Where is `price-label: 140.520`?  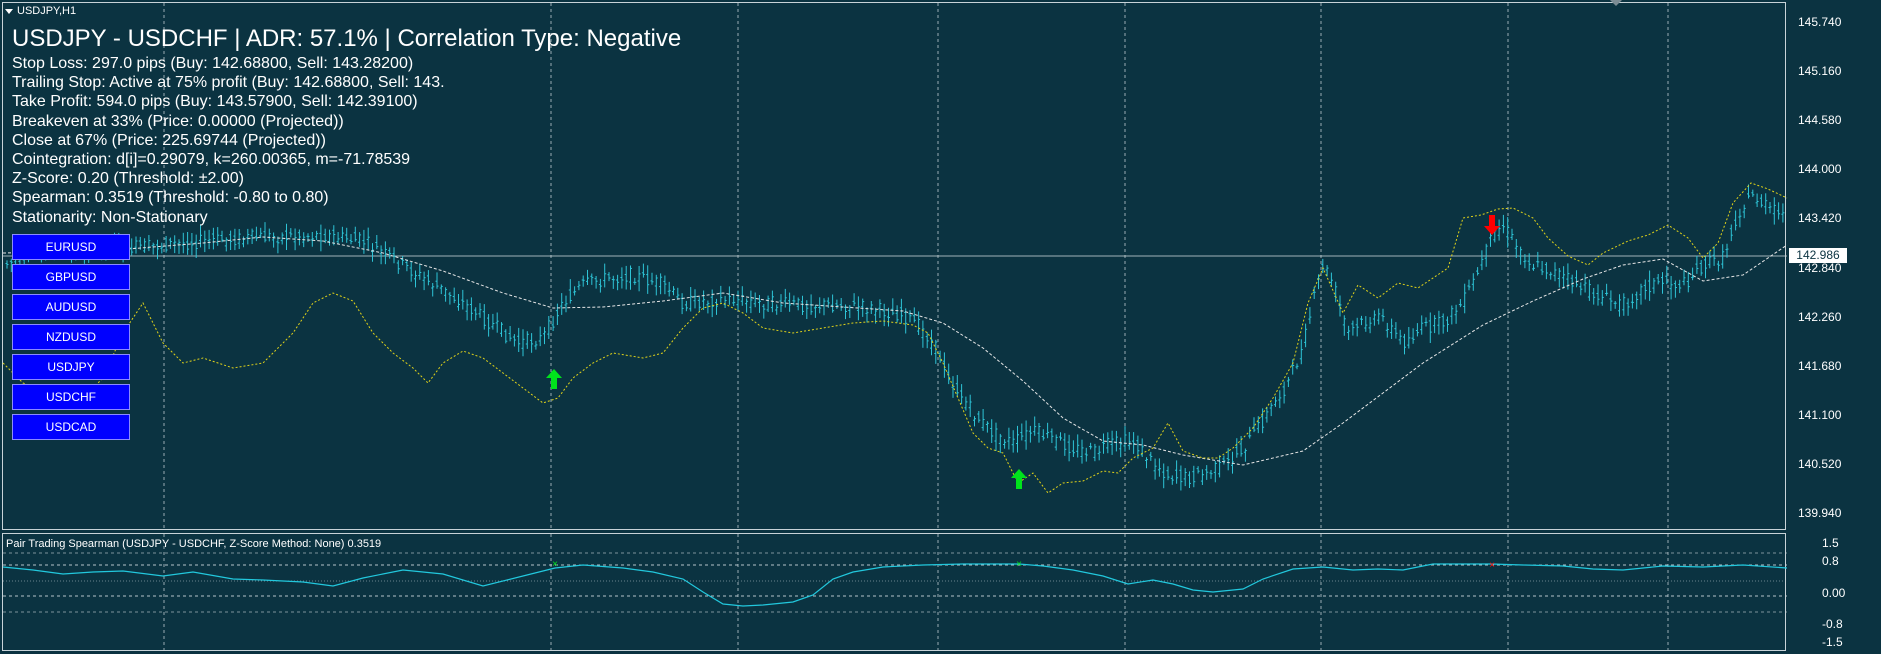
price-label: 140.520 is located at coordinates (1820, 464).